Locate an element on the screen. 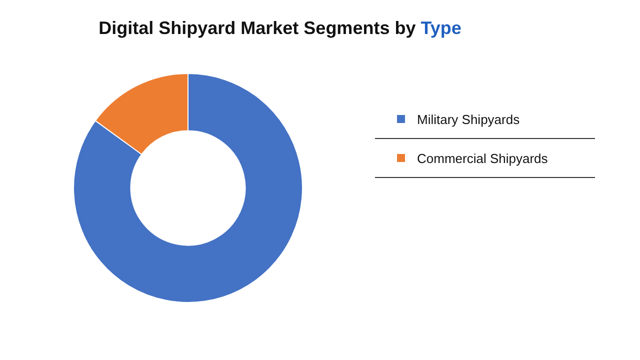 This screenshot has width=640, height=360. legend-label: Military Shipyards is located at coordinates (468, 119).